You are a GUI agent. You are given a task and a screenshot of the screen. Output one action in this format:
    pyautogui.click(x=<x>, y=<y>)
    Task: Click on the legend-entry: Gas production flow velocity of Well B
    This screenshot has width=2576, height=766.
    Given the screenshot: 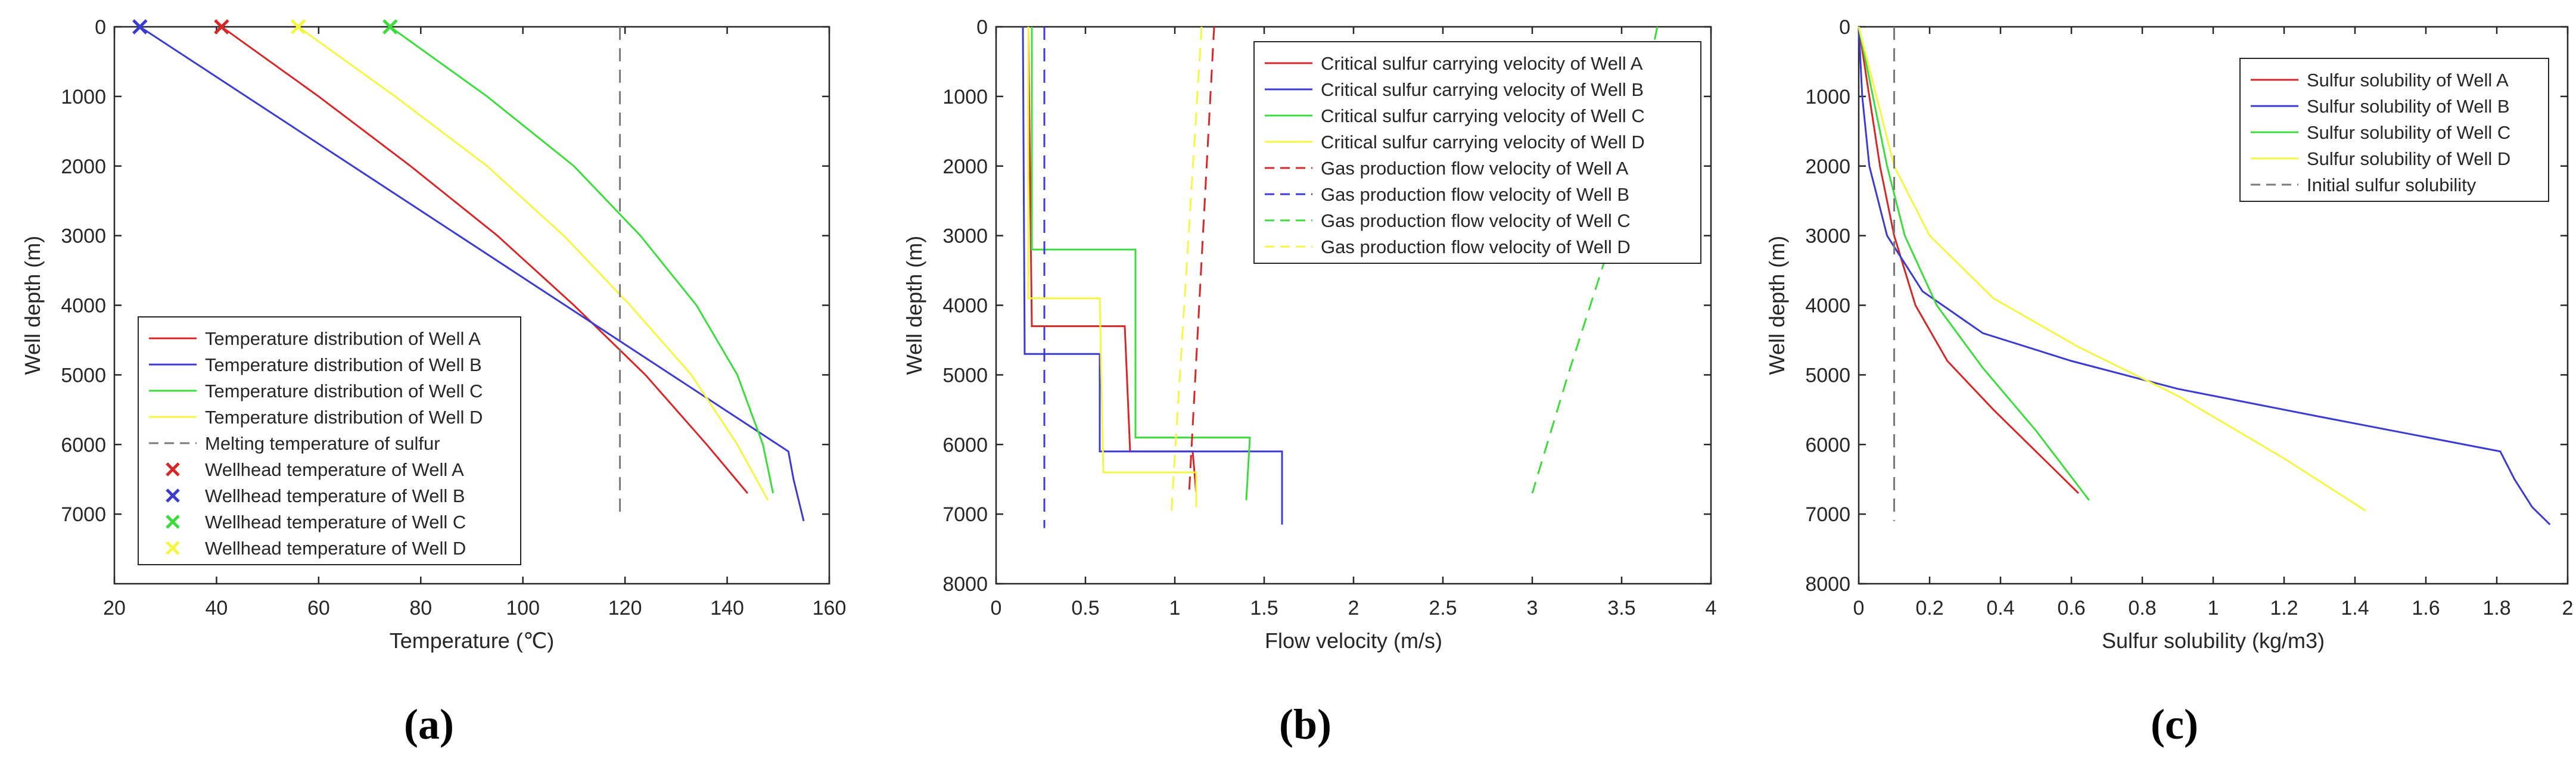 What is the action you would take?
    pyautogui.click(x=1447, y=194)
    